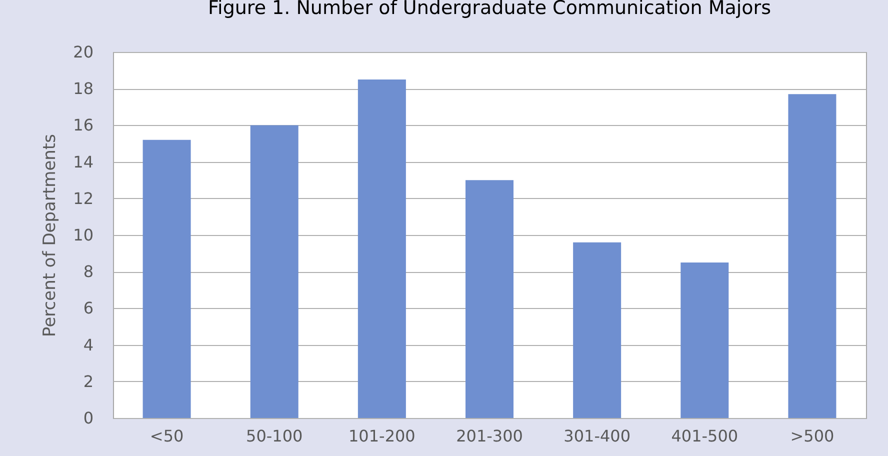  I want to click on y-tick-label: 18, so click(83, 88).